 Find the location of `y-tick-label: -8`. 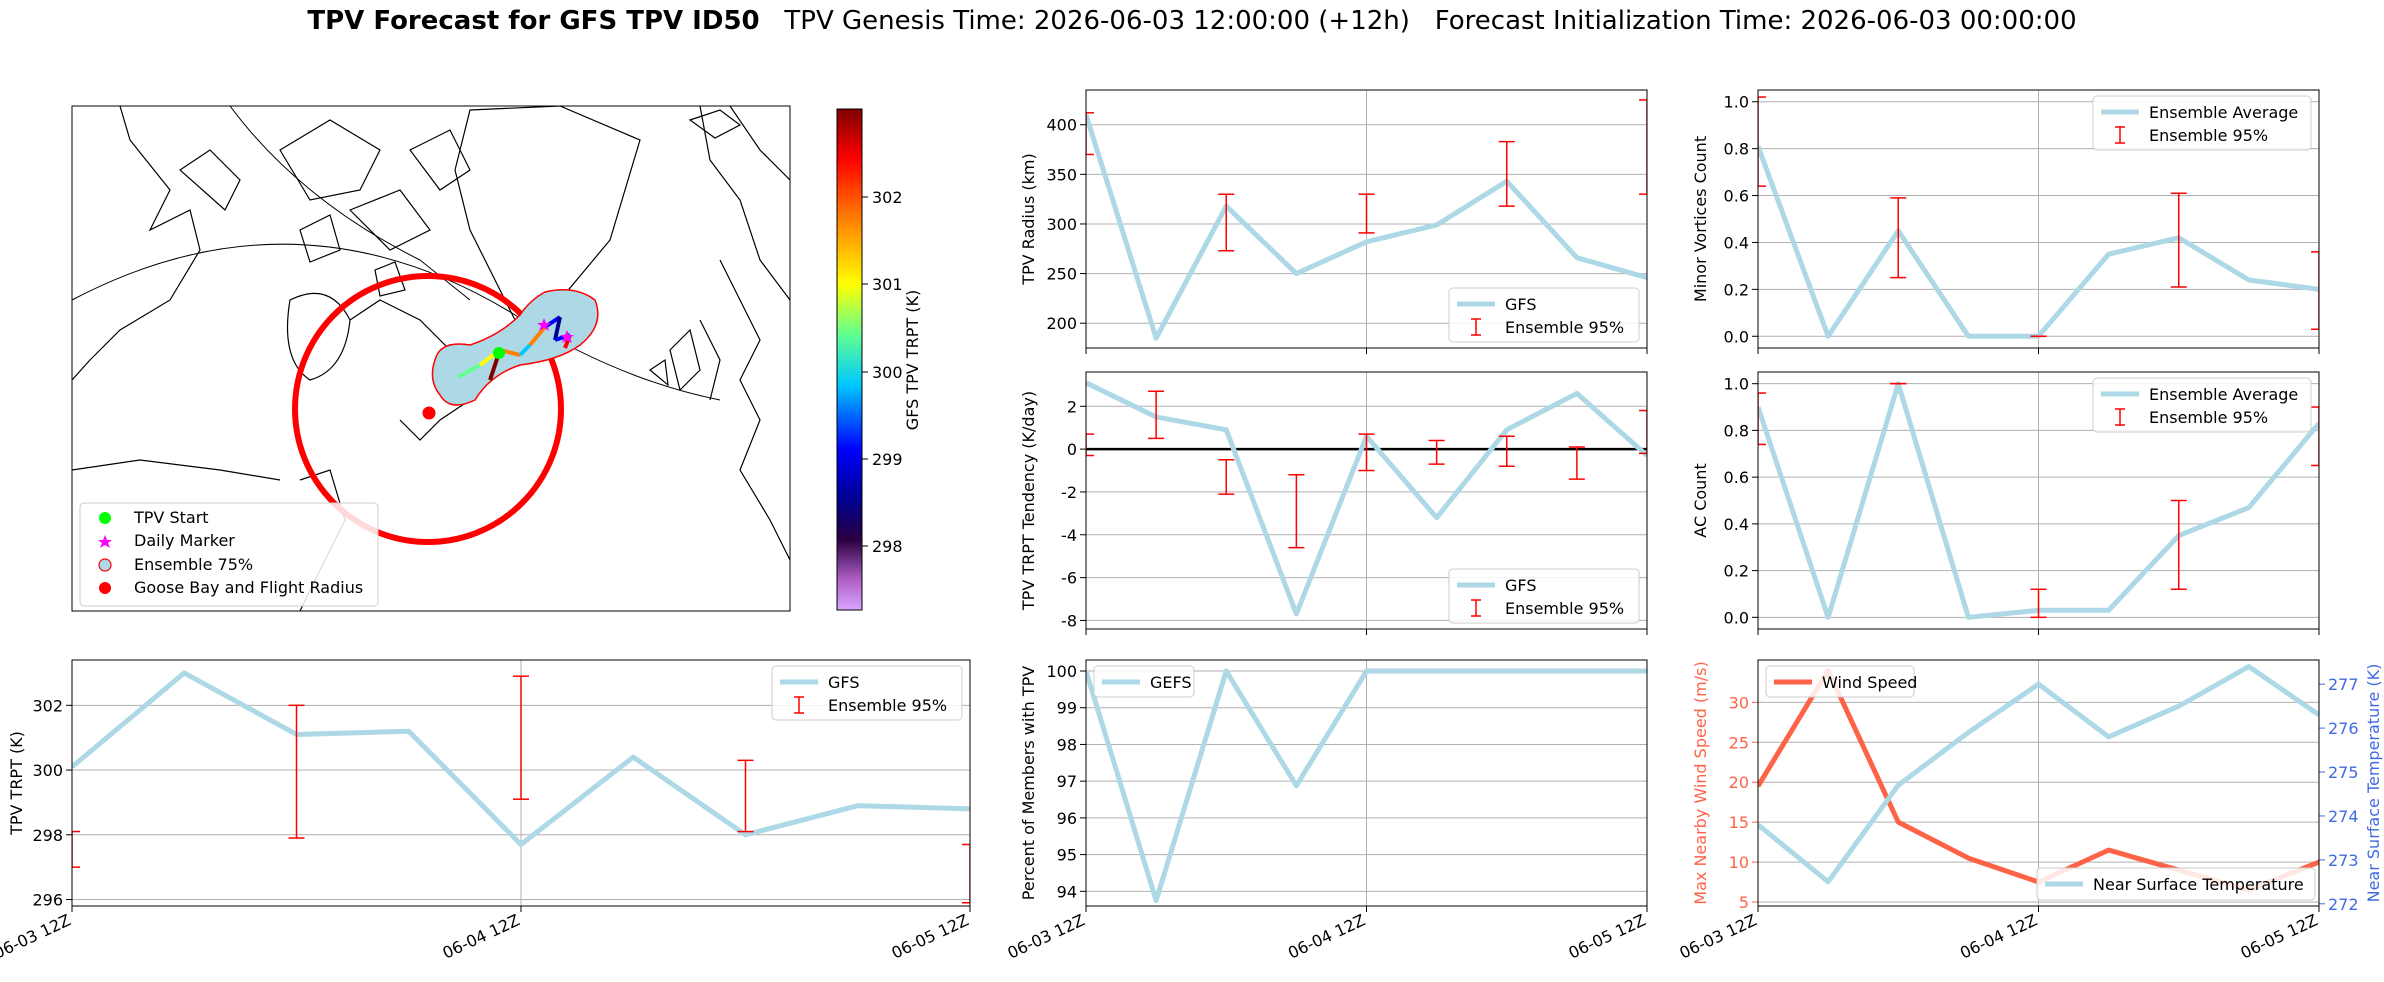

y-tick-label: -8 is located at coordinates (1069, 620).